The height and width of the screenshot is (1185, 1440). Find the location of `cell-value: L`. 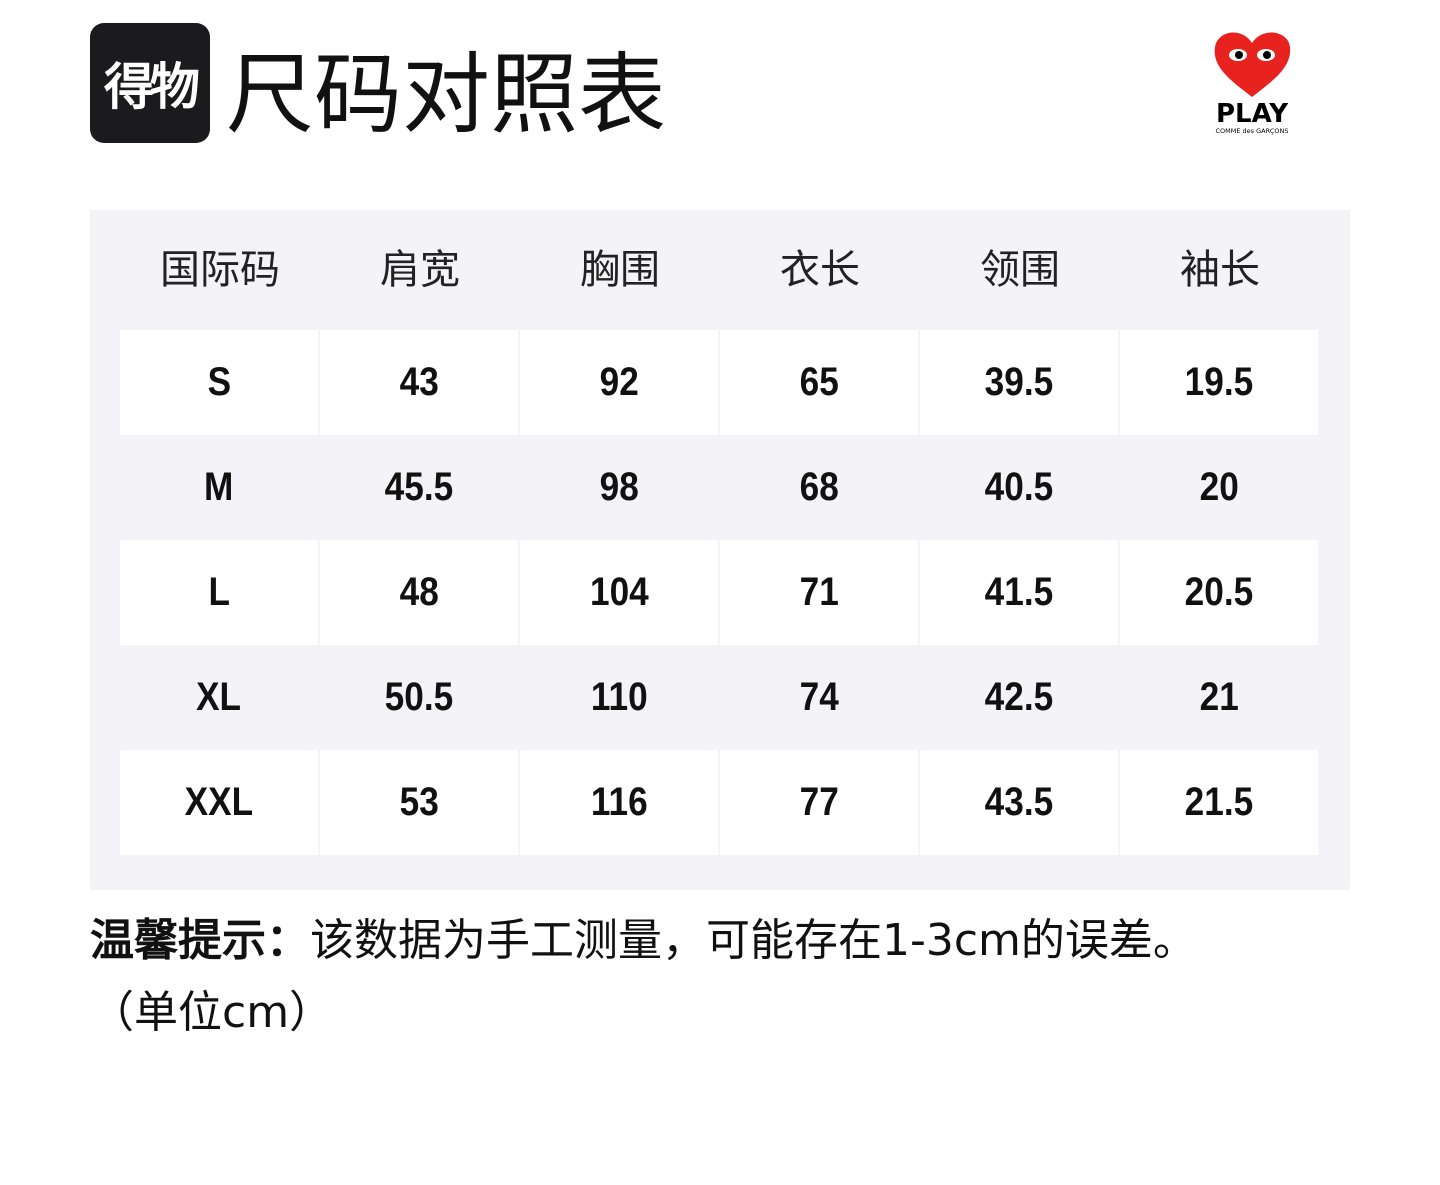

cell-value: L is located at coordinates (219, 592).